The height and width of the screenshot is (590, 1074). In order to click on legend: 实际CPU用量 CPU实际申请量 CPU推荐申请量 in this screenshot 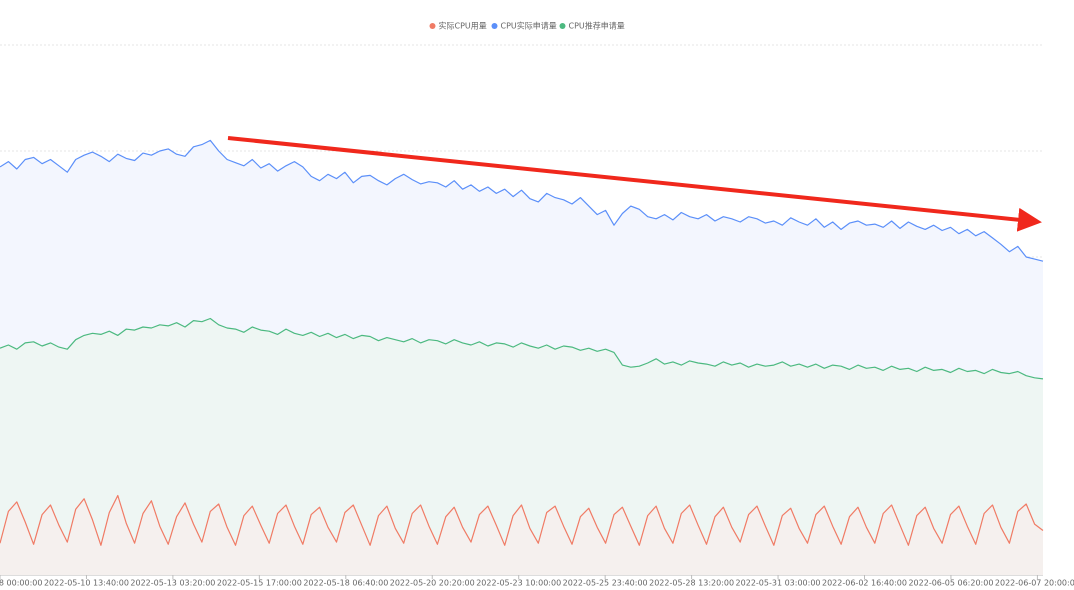, I will do `click(527, 26)`.